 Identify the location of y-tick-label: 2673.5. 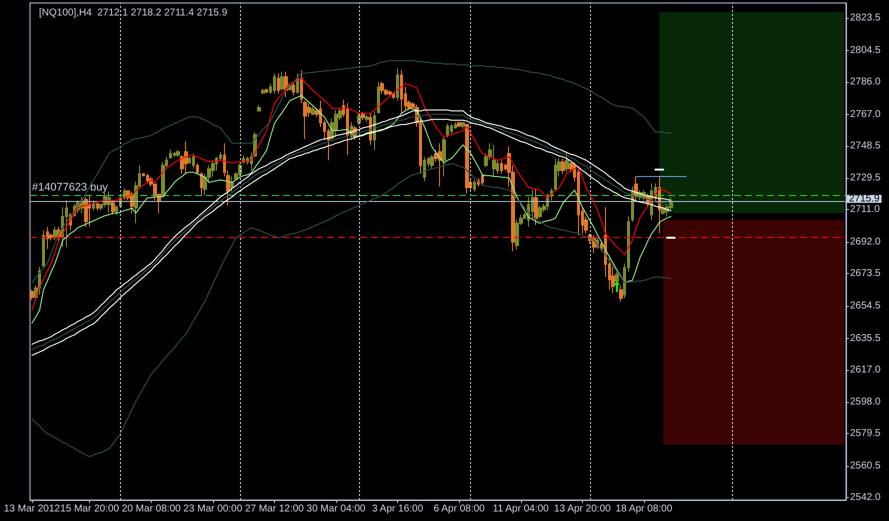
(866, 274).